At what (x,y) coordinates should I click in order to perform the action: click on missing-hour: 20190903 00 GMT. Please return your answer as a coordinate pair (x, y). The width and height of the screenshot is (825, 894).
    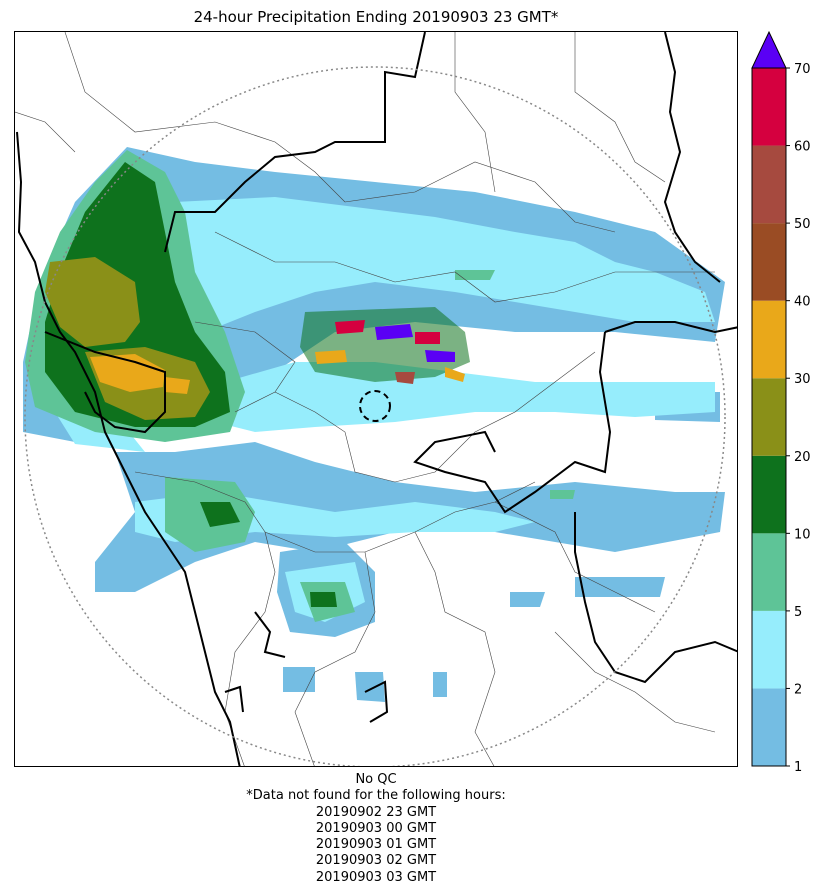
    Looking at the image, I should click on (376, 828).